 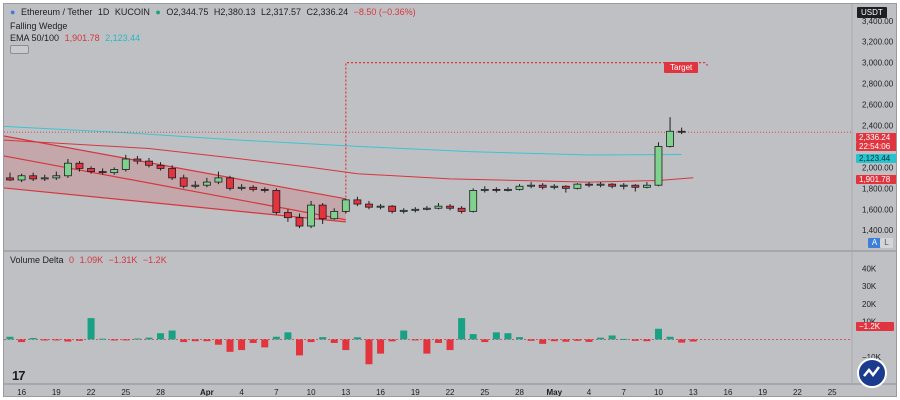 What do you see at coordinates (154, 260) in the screenshot?
I see `volume-v3: −1.2K` at bounding box center [154, 260].